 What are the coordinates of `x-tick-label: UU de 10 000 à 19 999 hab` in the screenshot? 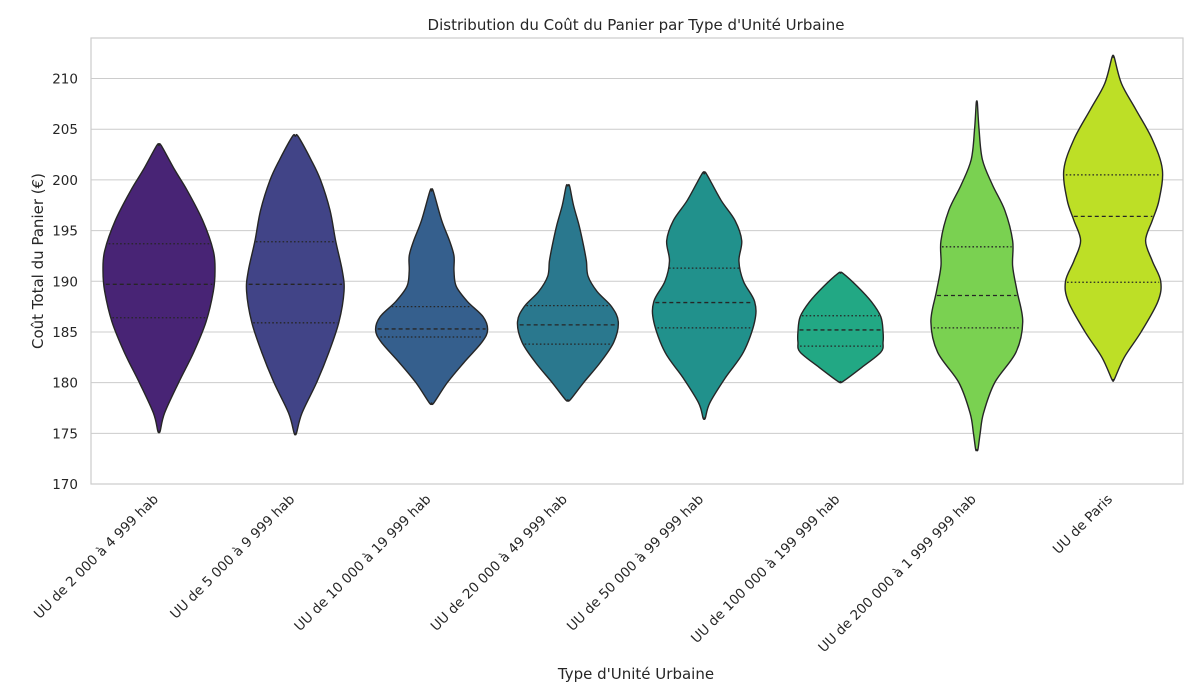 It's located at (362, 563).